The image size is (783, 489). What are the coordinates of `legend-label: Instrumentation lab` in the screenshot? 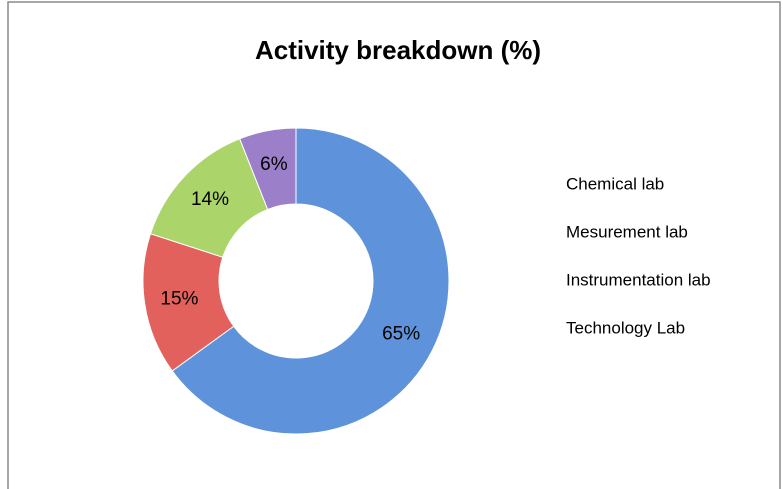 It's located at (638, 279).